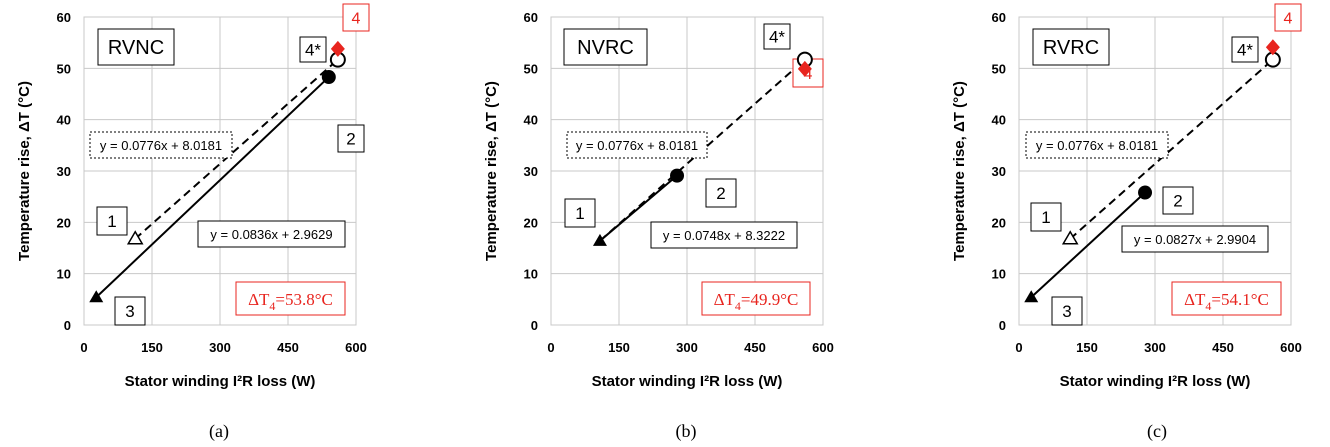  I want to click on result-value: =54.1°C, so click(1239, 299).